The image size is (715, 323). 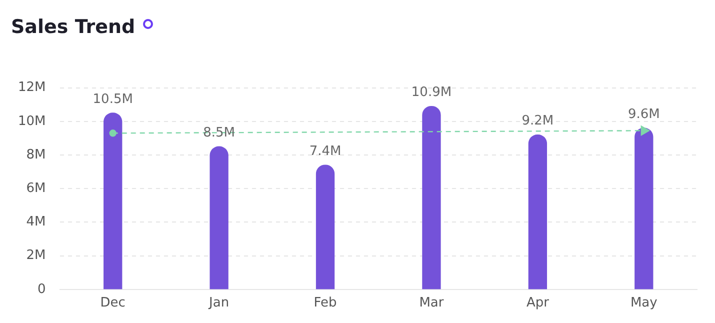 I want to click on data-label: 10.9M, so click(x=431, y=92).